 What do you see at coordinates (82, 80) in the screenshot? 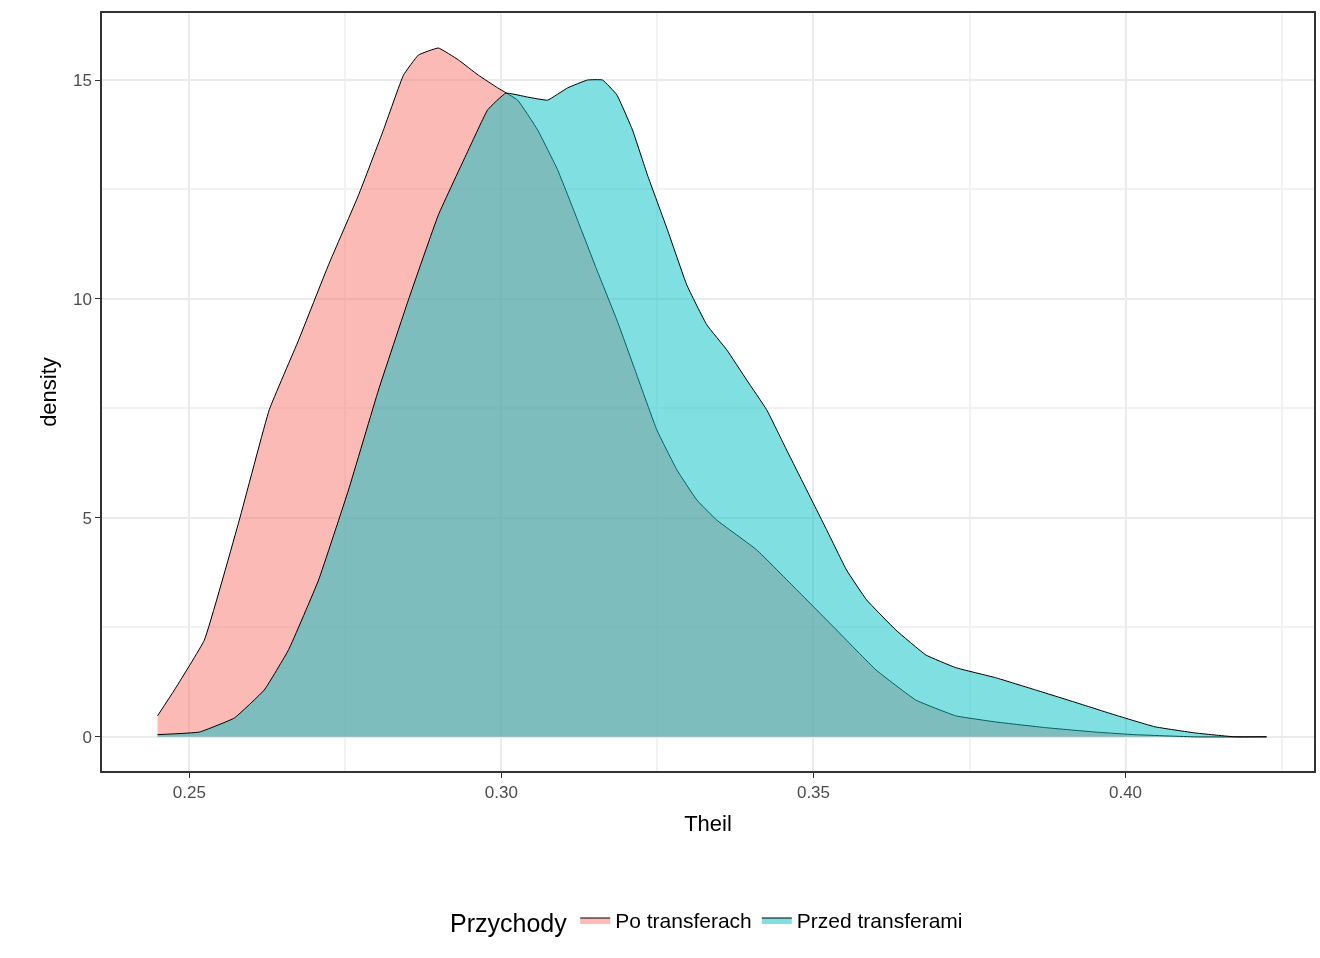
I see `y-tick-label: 15` at bounding box center [82, 80].